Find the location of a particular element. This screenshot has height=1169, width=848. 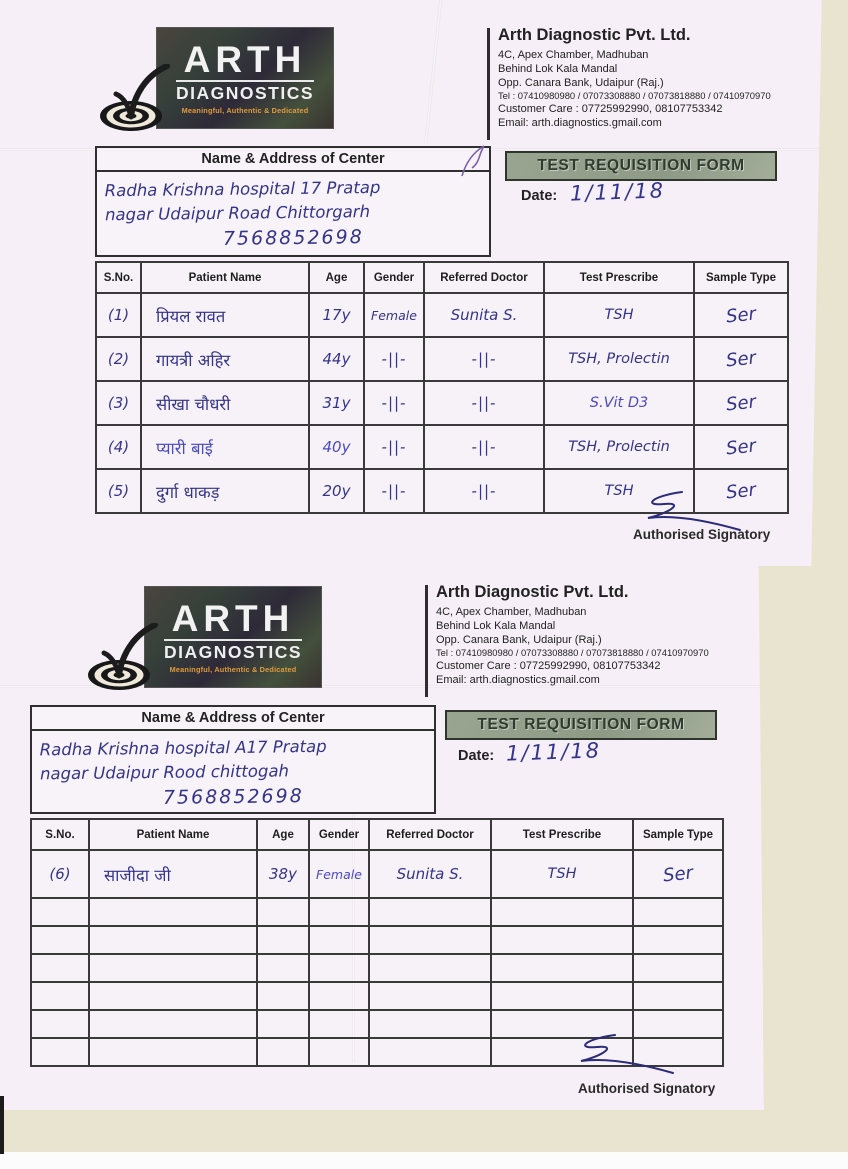

cell-age: 20y is located at coordinates (337, 491).